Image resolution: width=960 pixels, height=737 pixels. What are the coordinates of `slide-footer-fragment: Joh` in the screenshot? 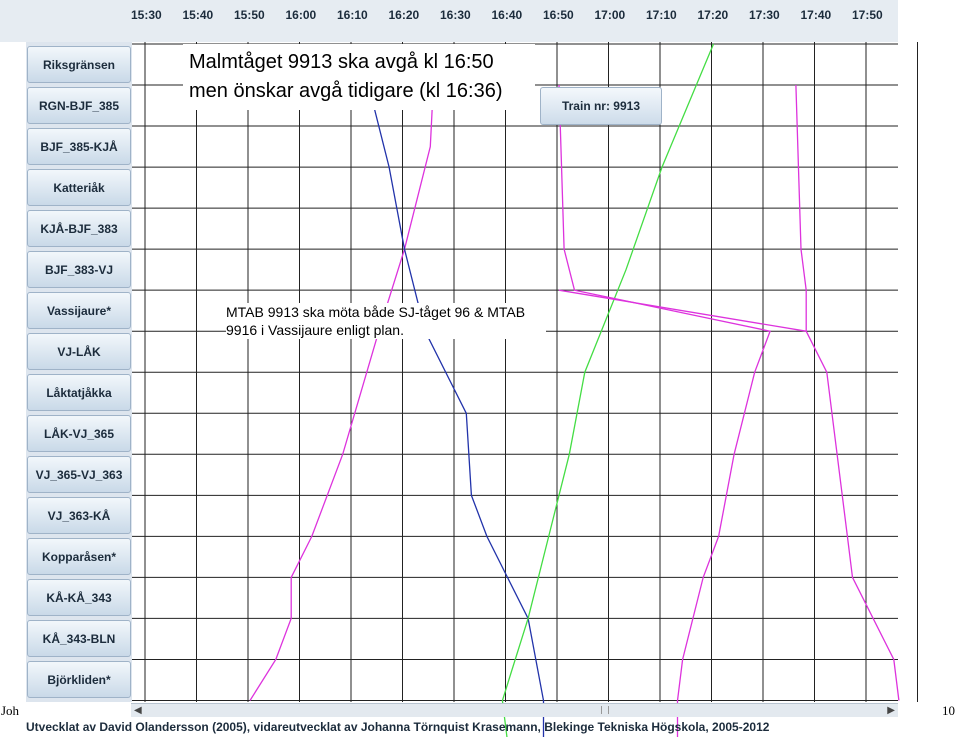 It's located at (10, 710).